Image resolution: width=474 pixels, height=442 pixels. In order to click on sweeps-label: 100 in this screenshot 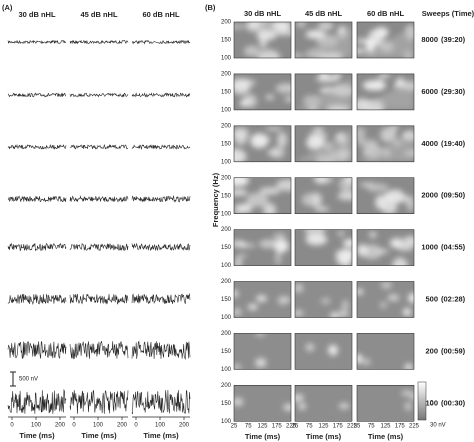, I will do `click(431, 402)`.